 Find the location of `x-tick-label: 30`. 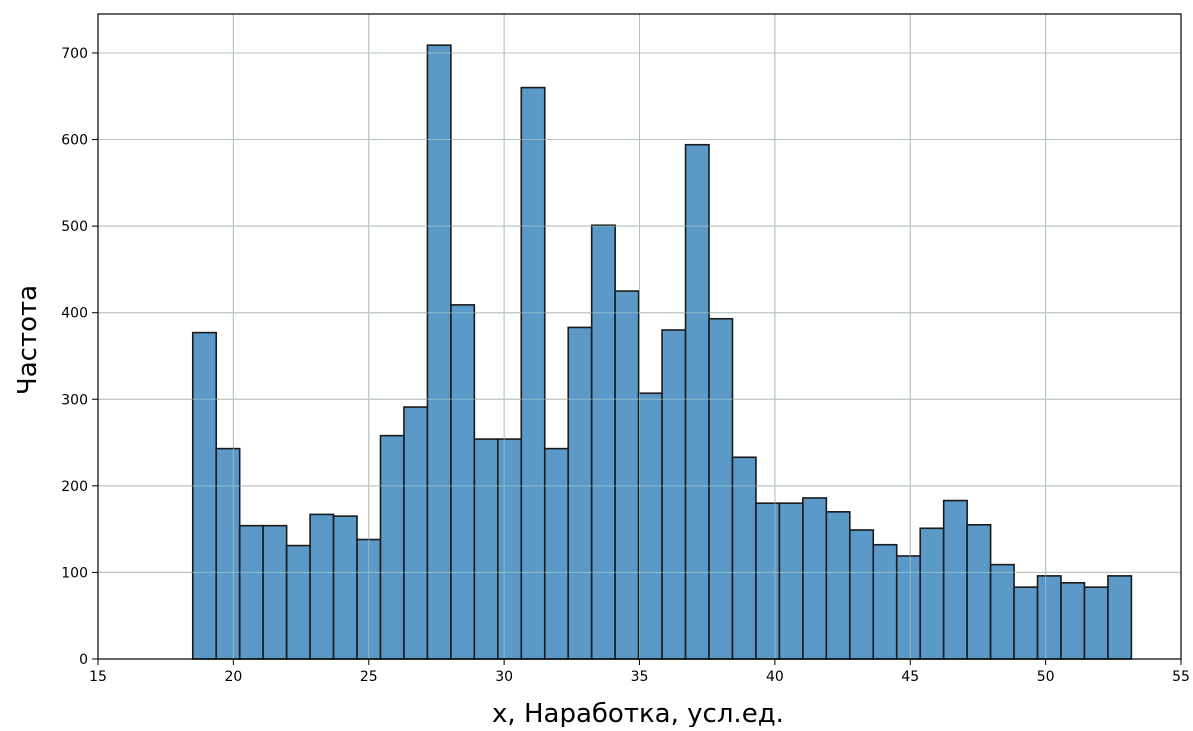

x-tick-label: 30 is located at coordinates (504, 677).